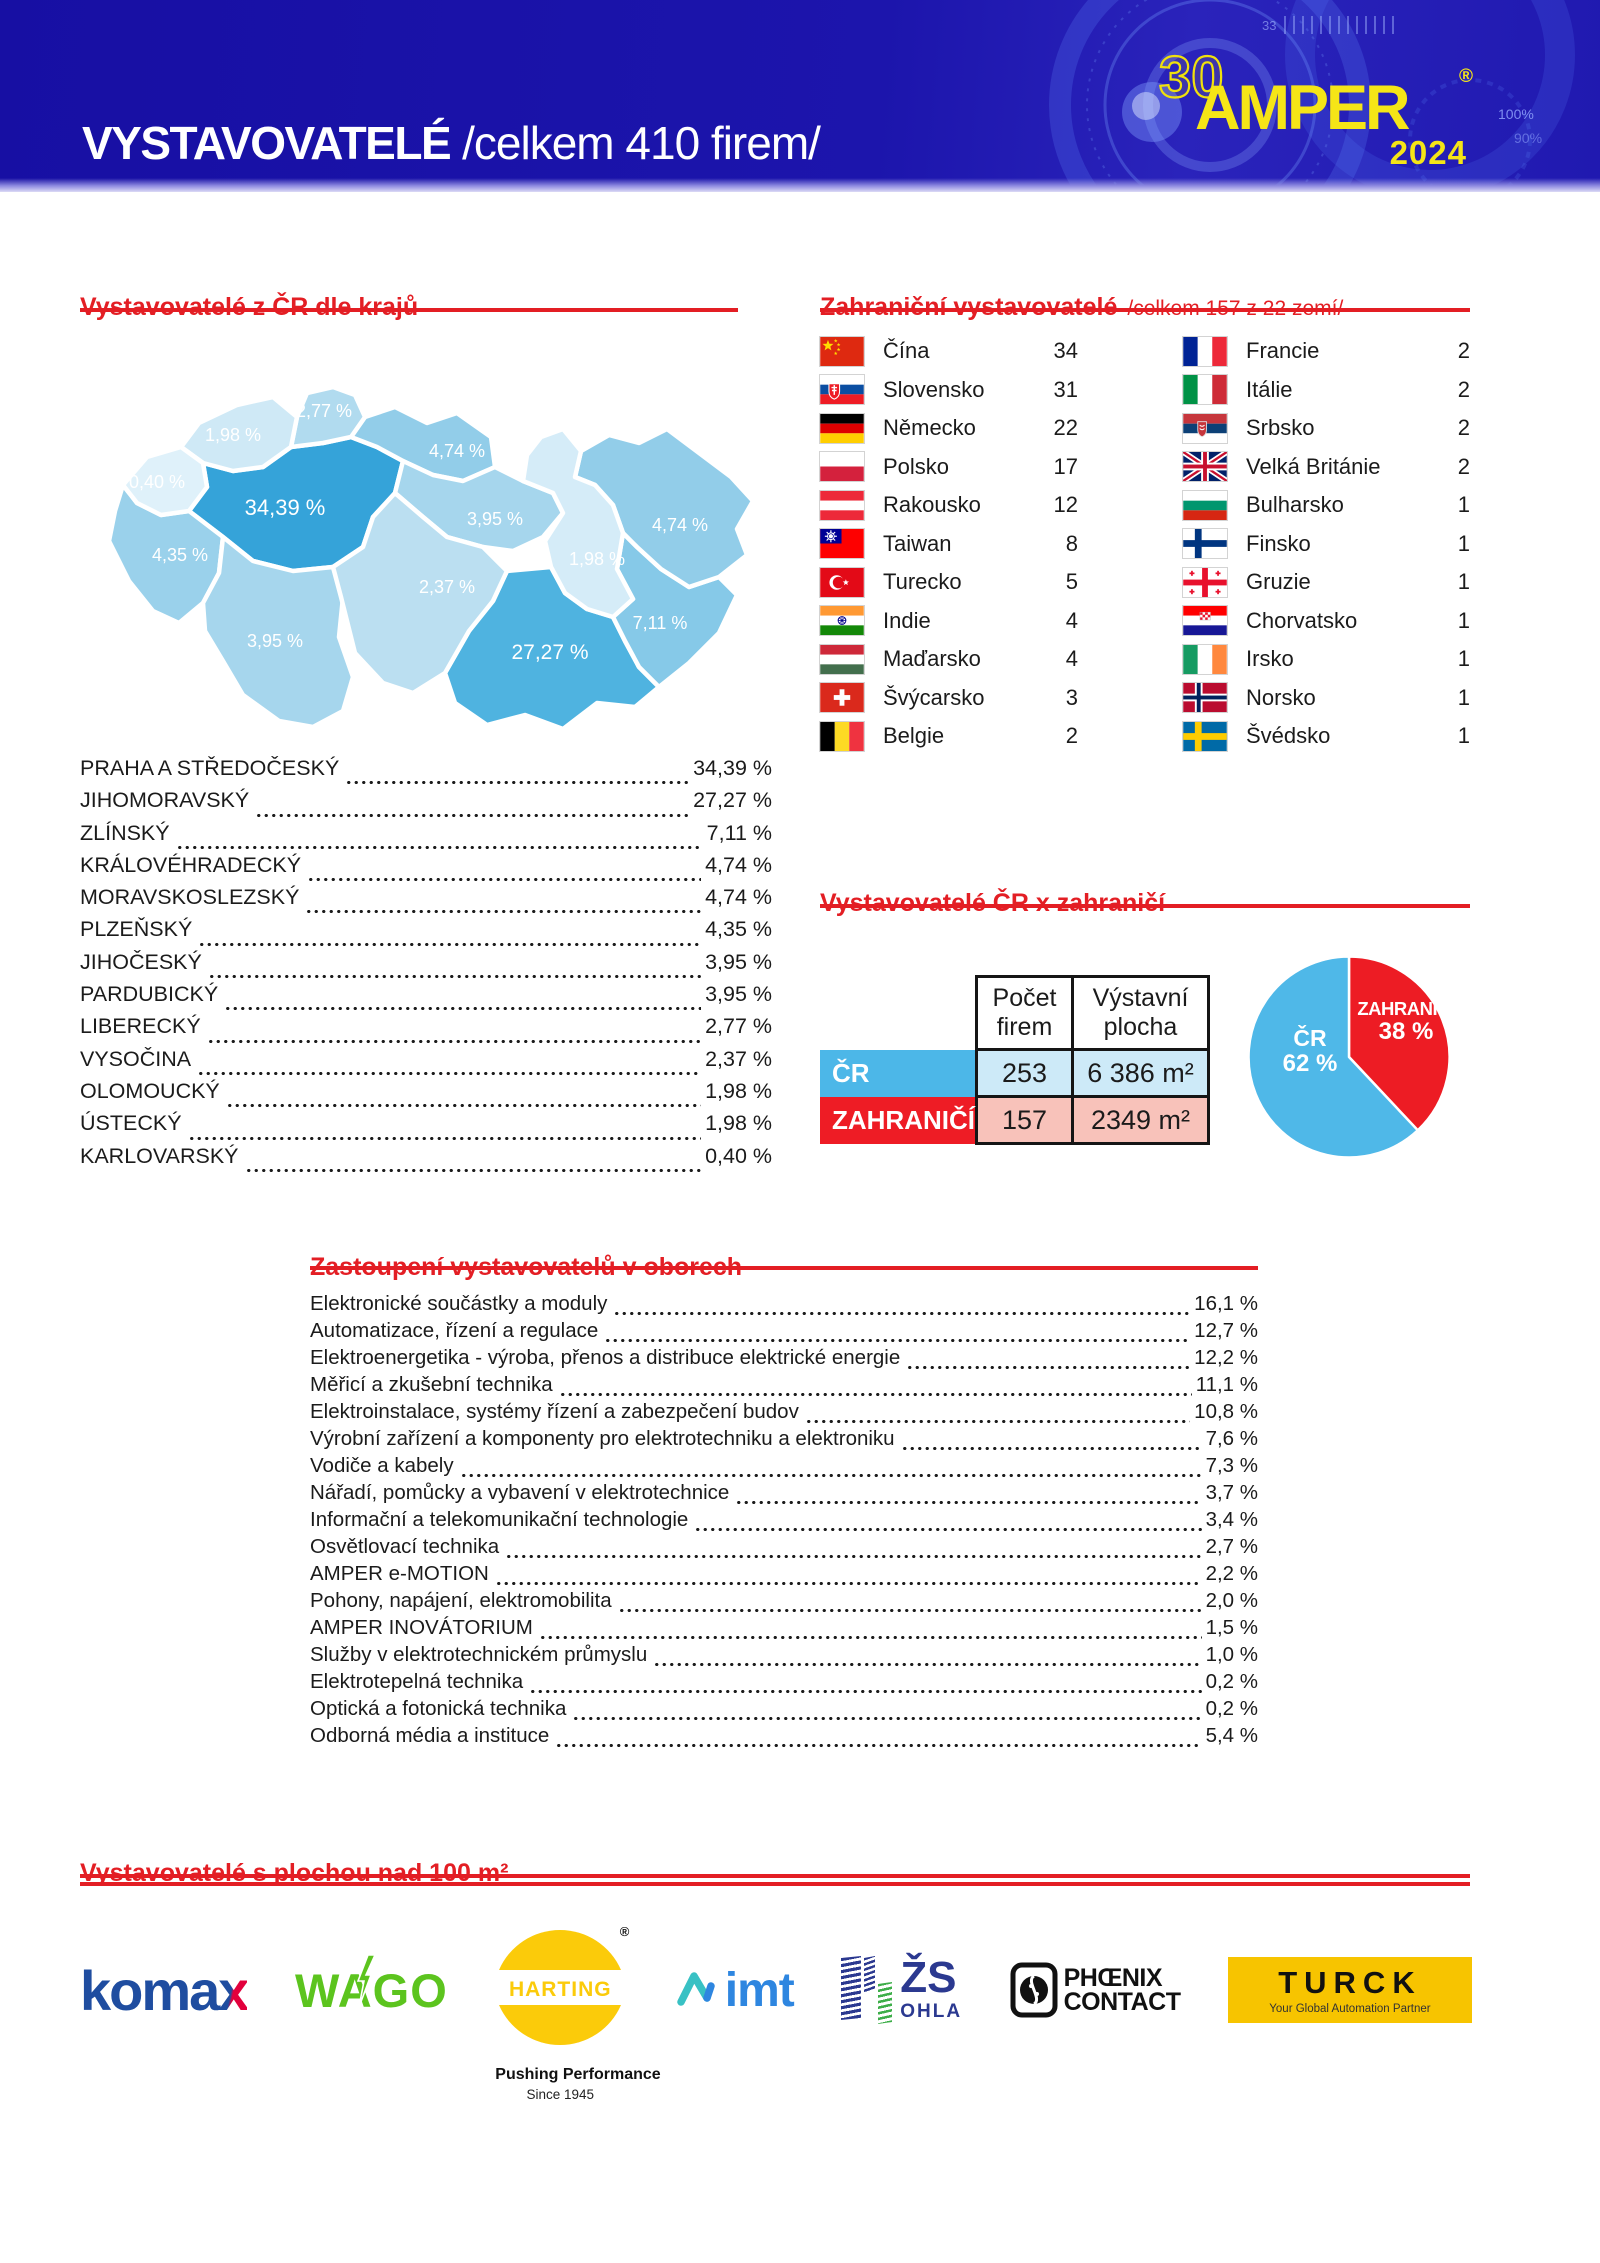 The height and width of the screenshot is (2263, 1600). What do you see at coordinates (426, 998) in the screenshot?
I see `region-row: PARDUBICKÝ 3,95 %` at bounding box center [426, 998].